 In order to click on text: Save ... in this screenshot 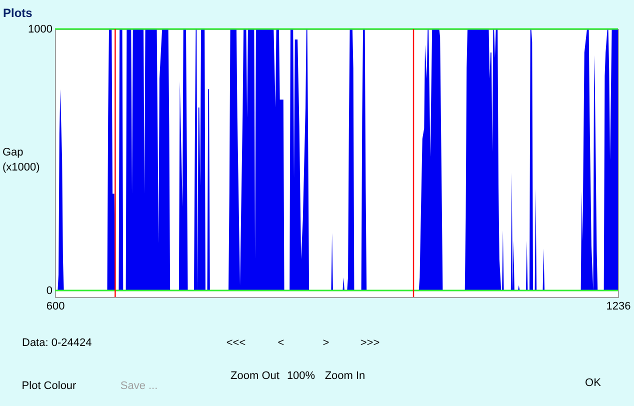, I will do `click(139, 386)`.